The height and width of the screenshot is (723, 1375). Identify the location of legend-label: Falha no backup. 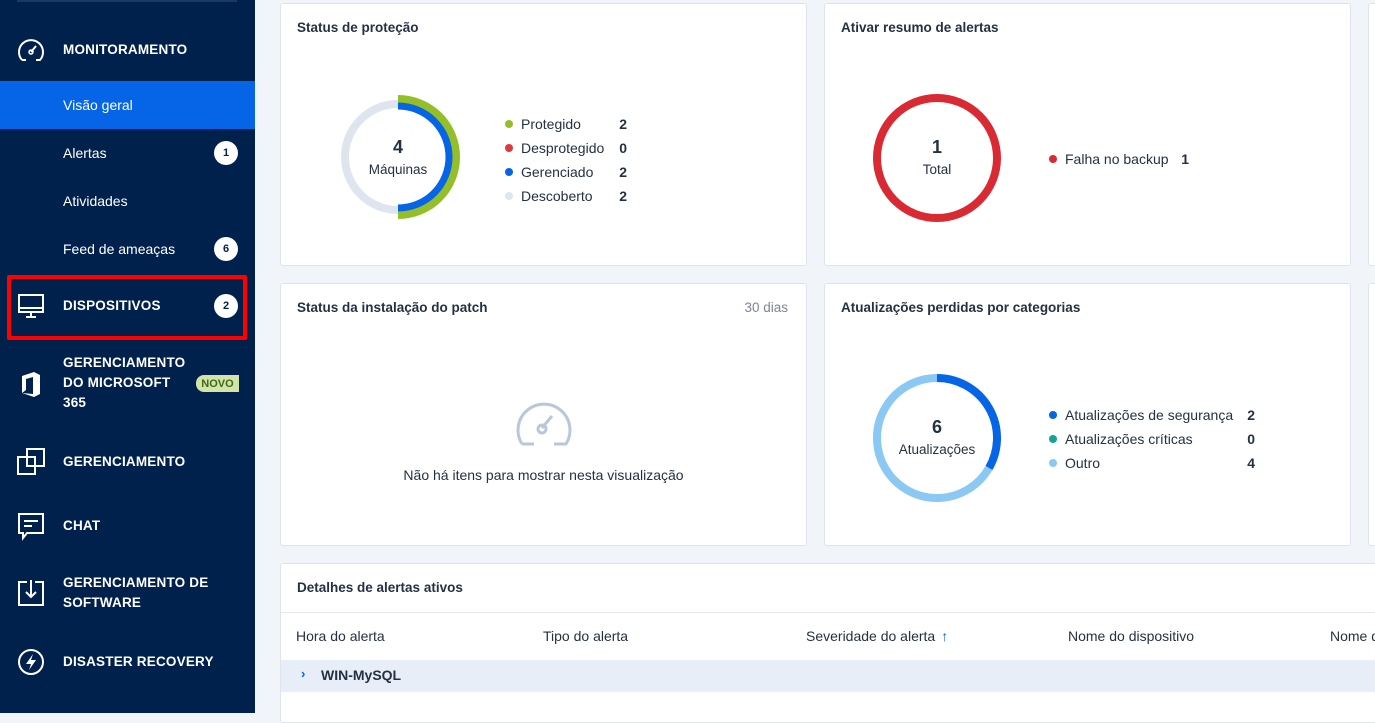
(1117, 159).